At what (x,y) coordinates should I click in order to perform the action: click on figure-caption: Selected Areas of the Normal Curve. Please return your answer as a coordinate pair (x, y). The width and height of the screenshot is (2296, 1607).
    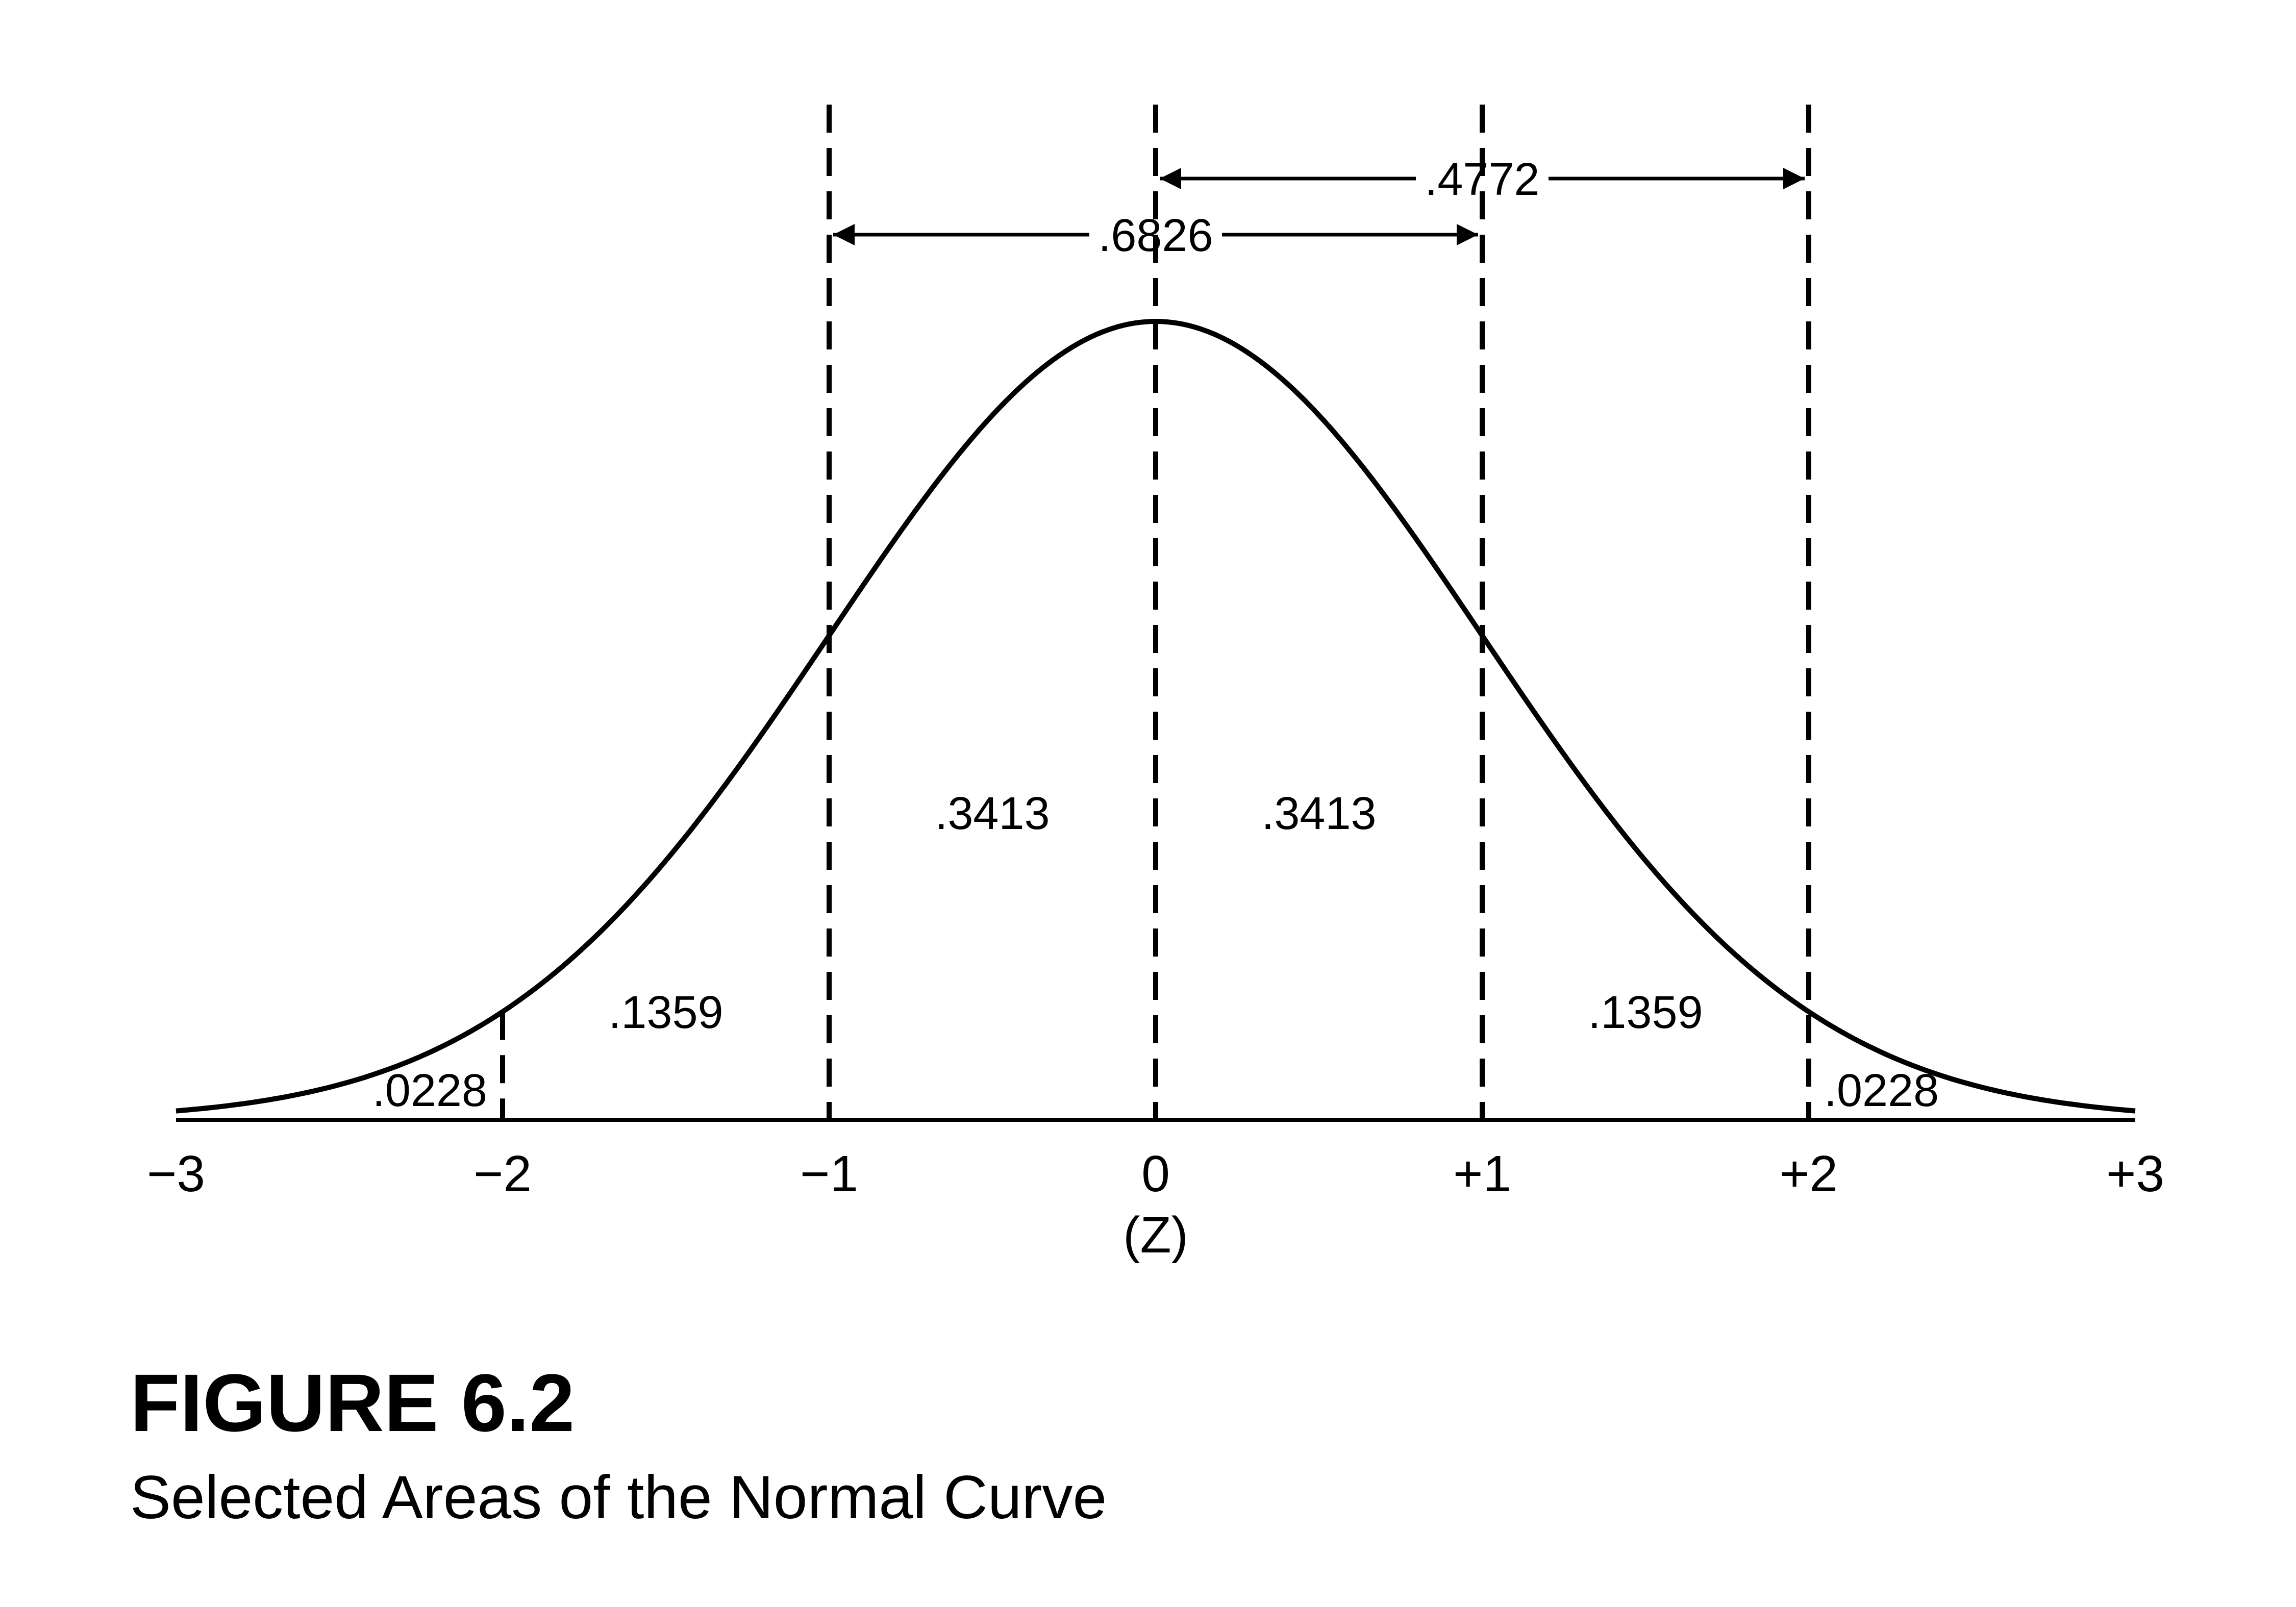
    Looking at the image, I should click on (618, 1497).